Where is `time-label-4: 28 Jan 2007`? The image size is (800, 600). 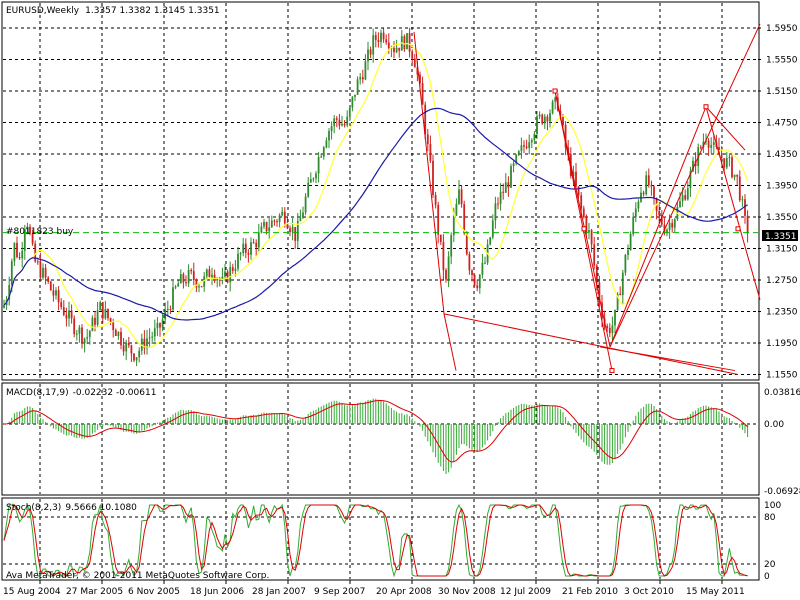 time-label-4: 28 Jan 2007 is located at coordinates (279, 592).